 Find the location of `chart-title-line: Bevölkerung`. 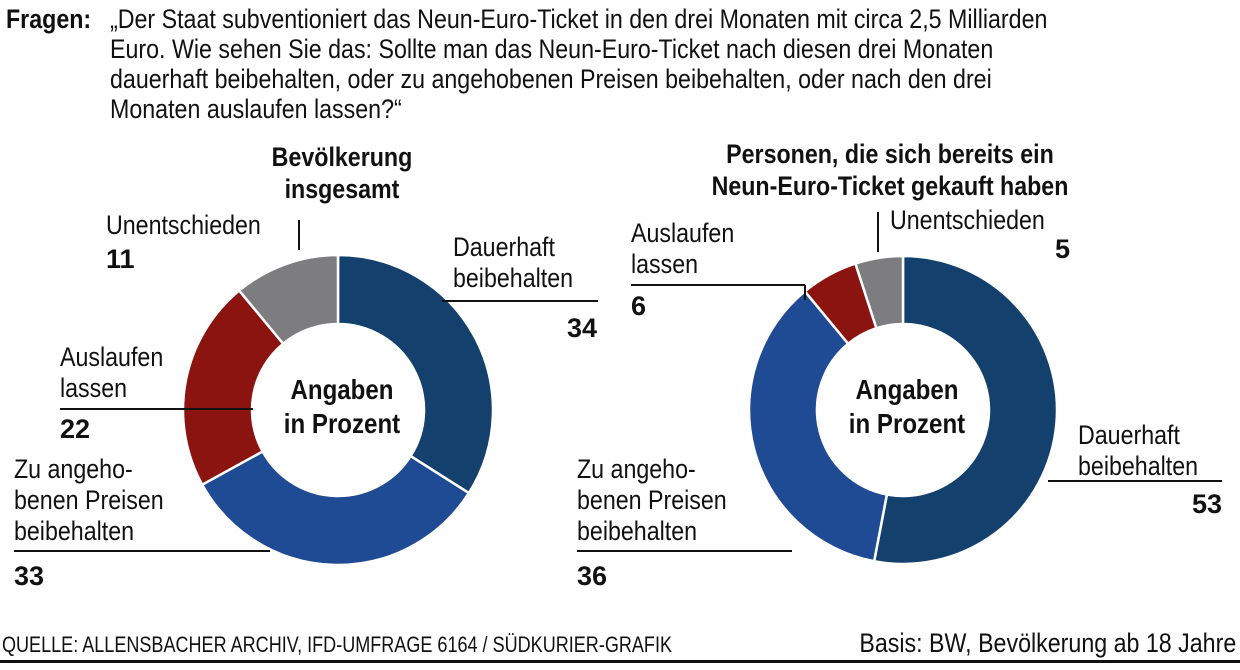

chart-title-line: Bevölkerung is located at coordinates (342, 157).